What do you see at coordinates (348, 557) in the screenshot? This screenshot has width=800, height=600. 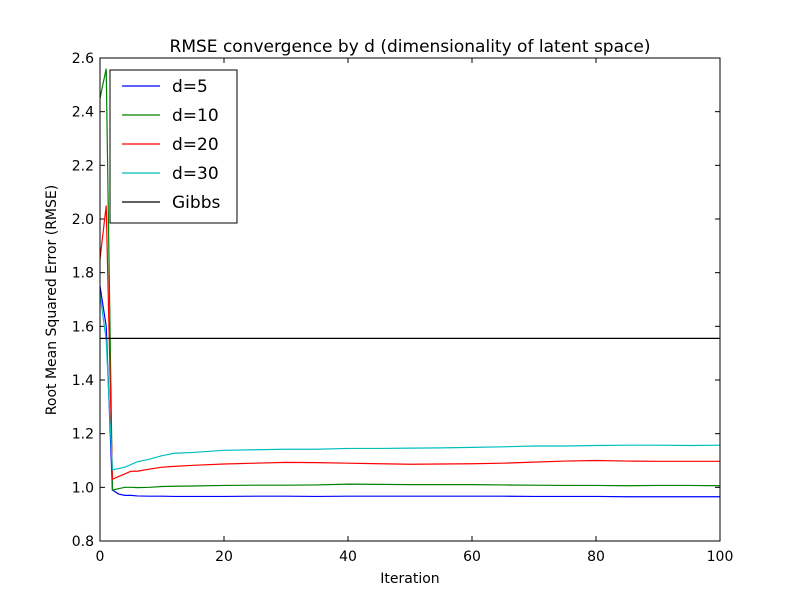 I see `x-tick-label: 40` at bounding box center [348, 557].